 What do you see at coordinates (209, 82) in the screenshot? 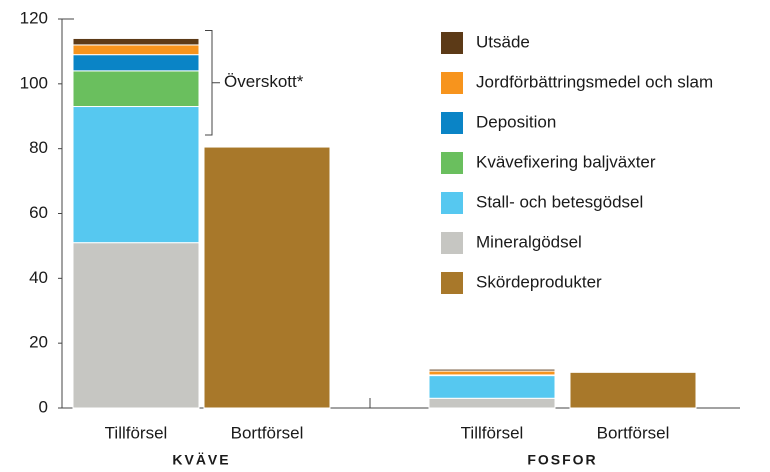
I see `annotation-bracket` at bounding box center [209, 82].